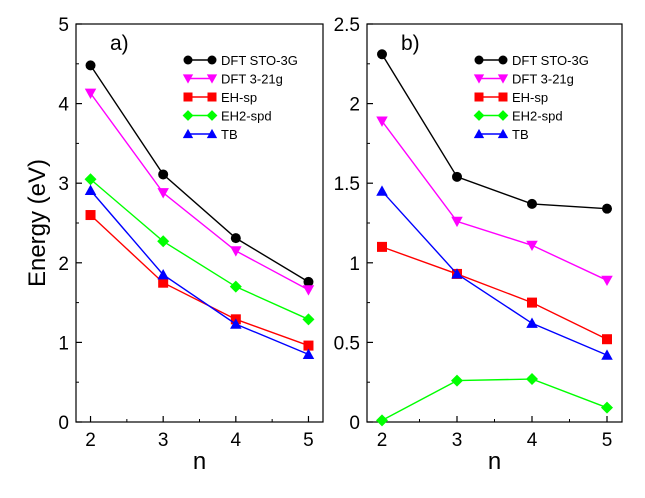 The width and height of the screenshot is (645, 498). I want to click on y-tick-label: 5, so click(63, 25).